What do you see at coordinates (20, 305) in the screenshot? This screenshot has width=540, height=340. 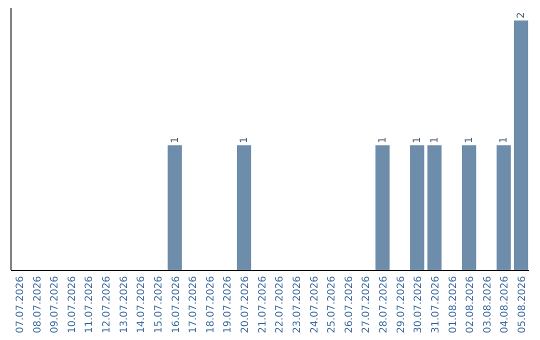 I see `x-tick-label: 07.07.2026` at bounding box center [20, 305].